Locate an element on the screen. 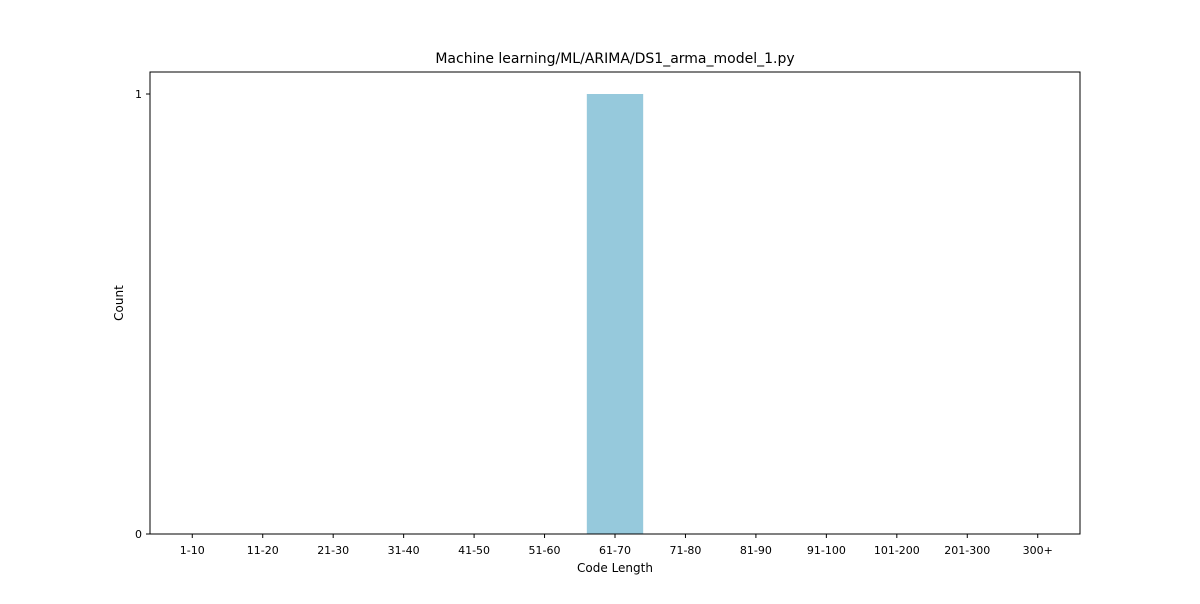 Image resolution: width=1200 pixels, height=604 pixels. y-tick-label: 0 is located at coordinates (138, 534).